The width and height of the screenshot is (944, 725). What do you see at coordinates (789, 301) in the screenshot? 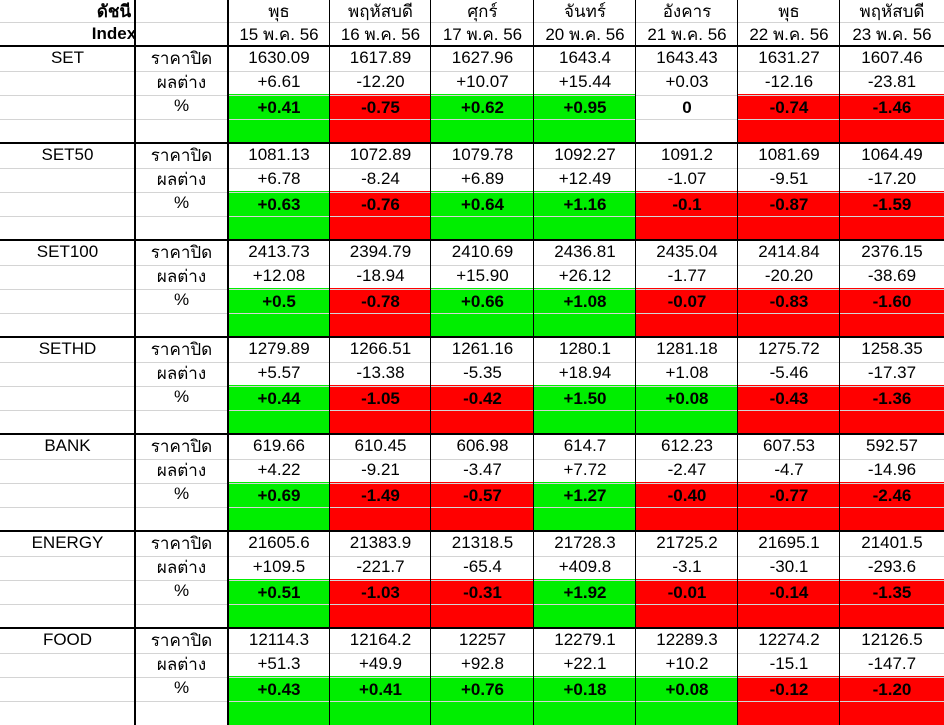
I see `percent-cell: -0.83` at bounding box center [789, 301].